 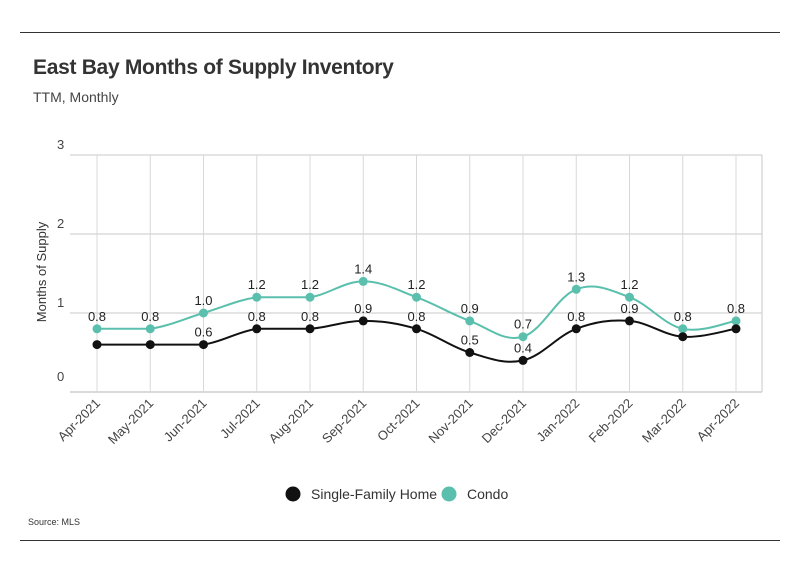 What do you see at coordinates (470, 308) in the screenshot?
I see `data-label-condo: 0.9` at bounding box center [470, 308].